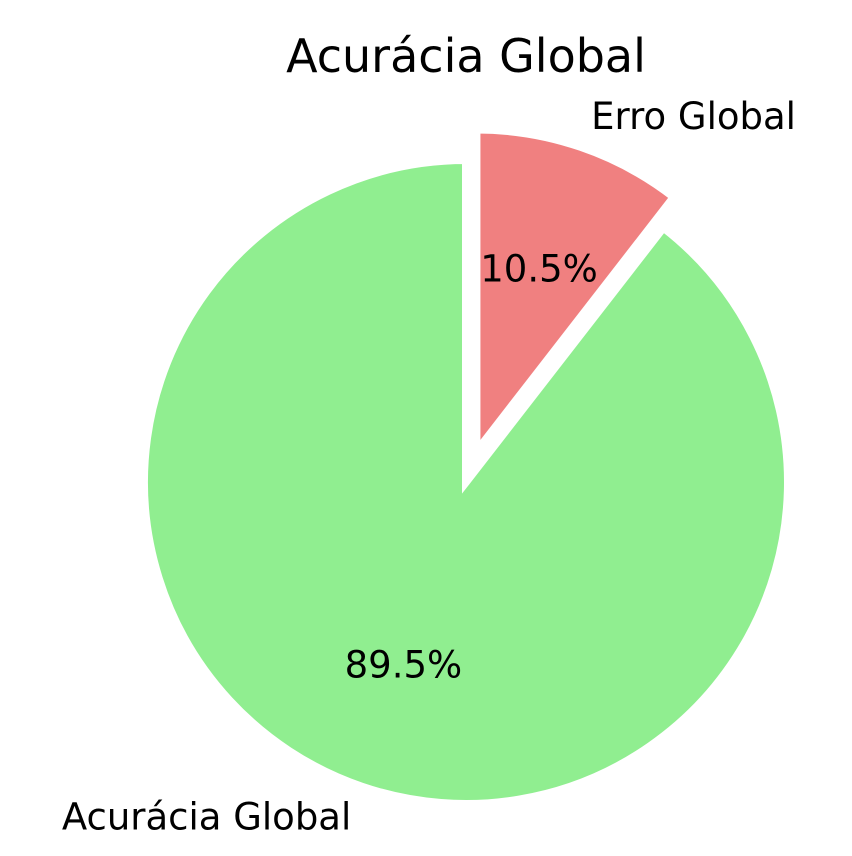 This screenshot has height=856, width=852. Describe the element at coordinates (466, 56) in the screenshot. I see `chart-title: Acurácia Global` at that location.